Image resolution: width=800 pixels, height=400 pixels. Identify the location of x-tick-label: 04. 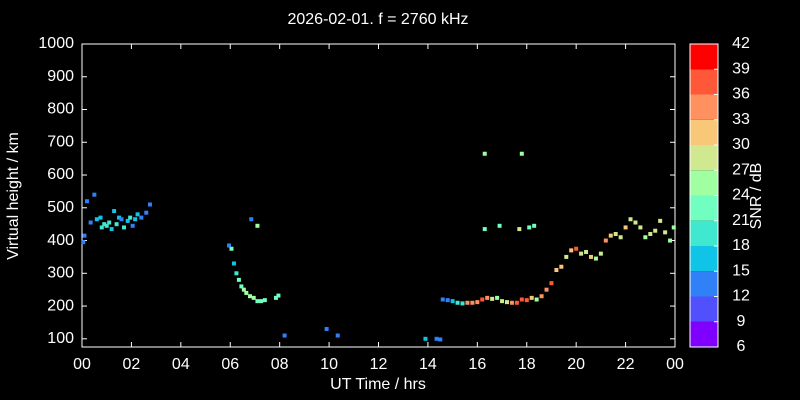
(181, 364).